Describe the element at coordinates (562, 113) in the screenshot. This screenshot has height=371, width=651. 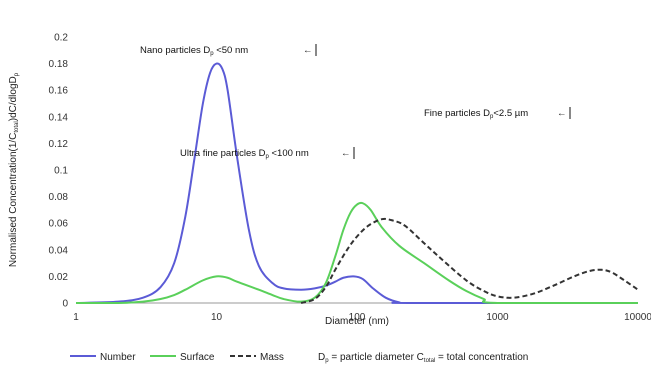
I see `annotation-fine-arrow-icon: ←` at that location.